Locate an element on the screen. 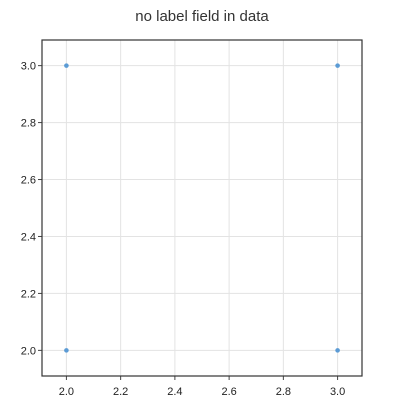 The width and height of the screenshot is (400, 400). x-tick-label-3: 2.6 is located at coordinates (228, 392).